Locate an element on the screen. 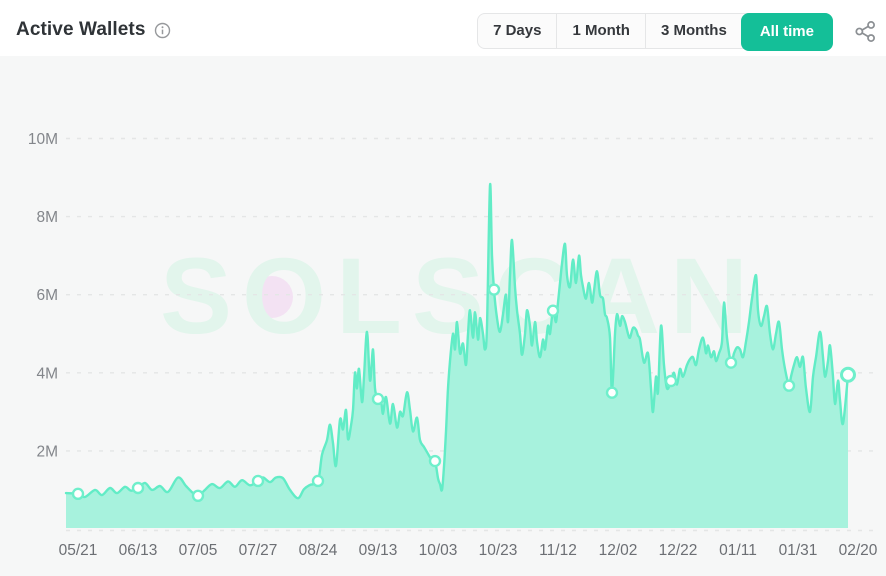  time-range-selector: 7 Days 1 Month 3 Months All time is located at coordinates (655, 32).